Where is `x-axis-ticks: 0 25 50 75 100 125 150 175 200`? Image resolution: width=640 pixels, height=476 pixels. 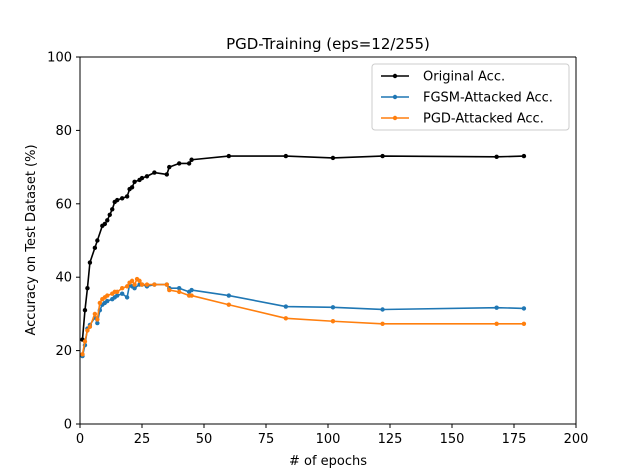
x-axis-ticks: 0 25 50 75 100 125 150 175 200 is located at coordinates (332, 435).